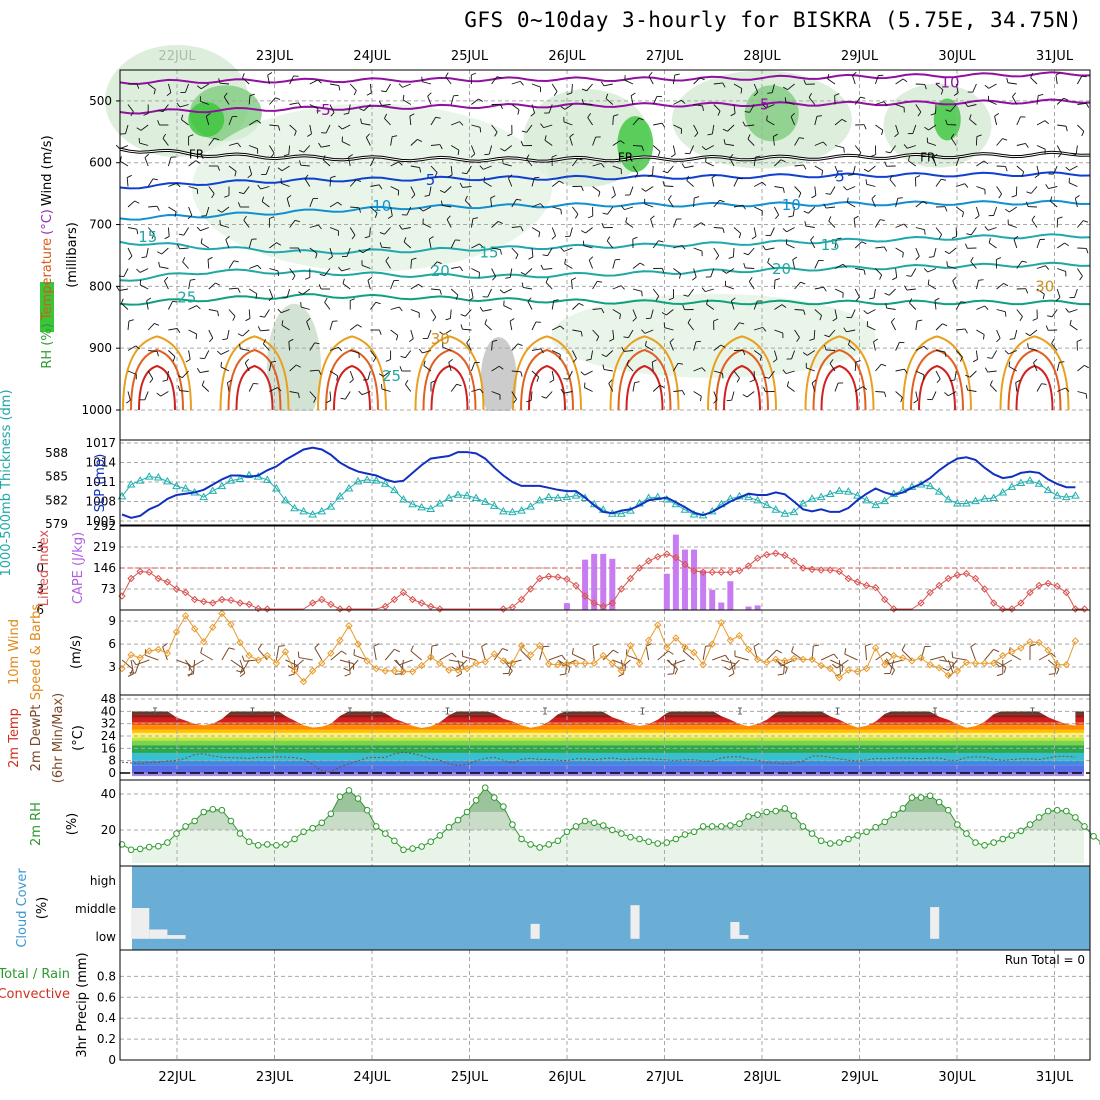 The width and height of the screenshot is (1100, 1100). I want to click on date-label-top: 29JUL, so click(860, 56).